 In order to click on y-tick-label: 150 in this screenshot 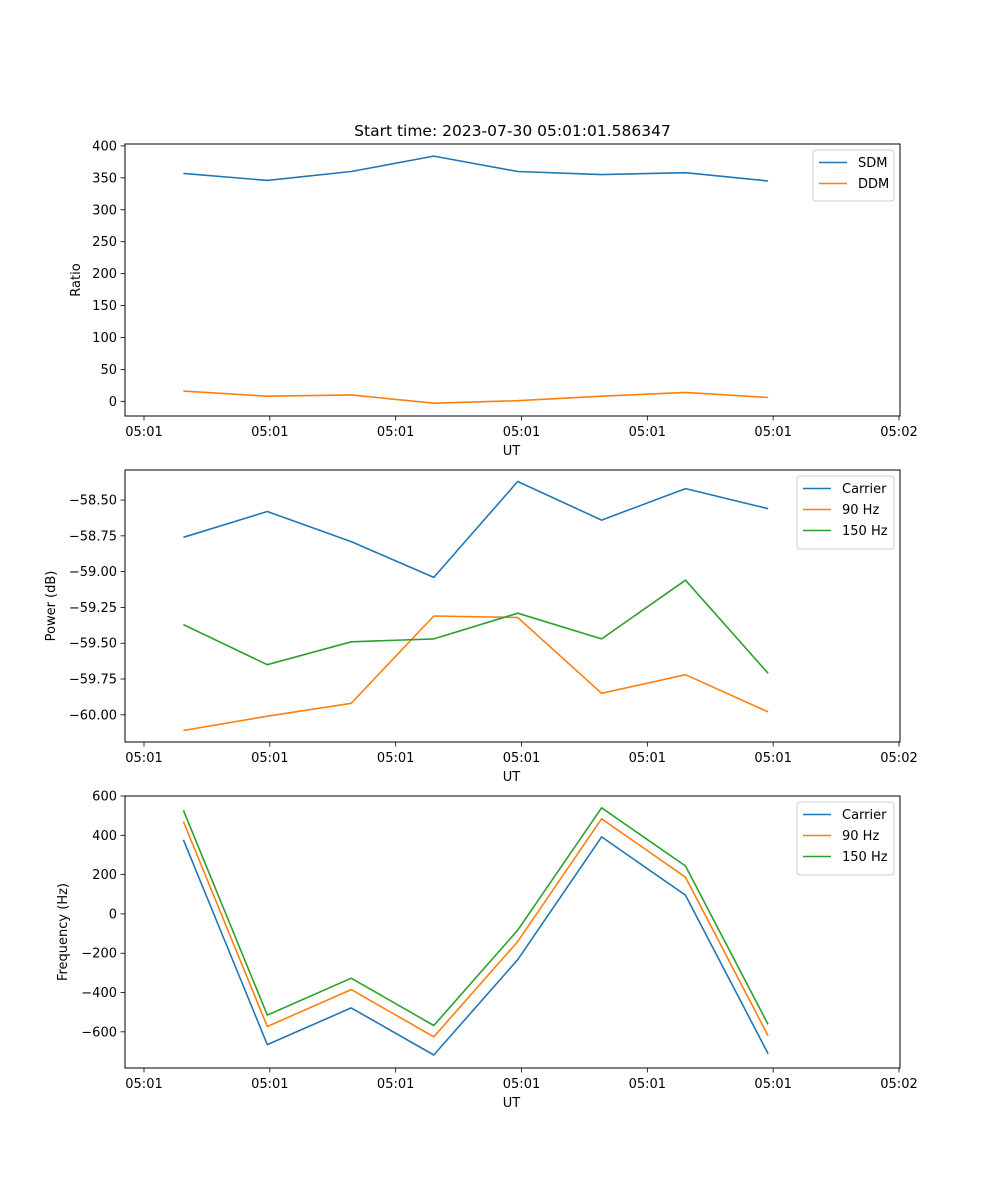, I will do `click(104, 306)`.